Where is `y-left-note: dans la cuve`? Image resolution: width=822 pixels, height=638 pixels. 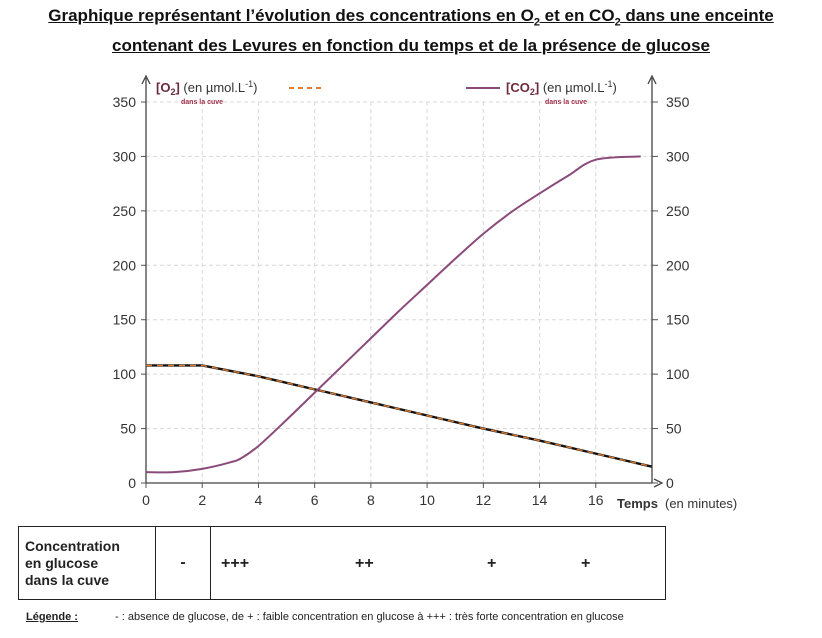 y-left-note: dans la cuve is located at coordinates (202, 102).